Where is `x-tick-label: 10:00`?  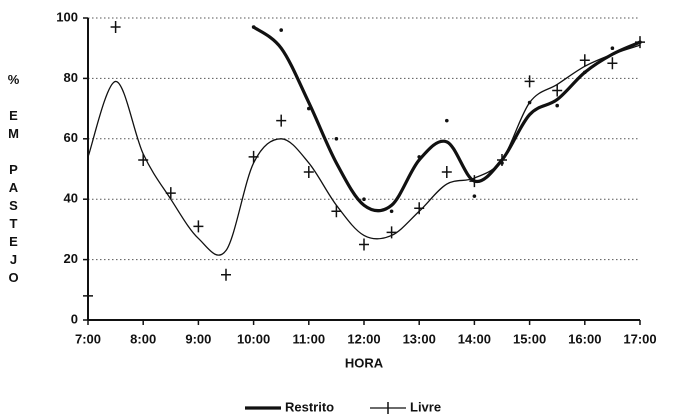
x-tick-label: 10:00 is located at coordinates (253, 338).